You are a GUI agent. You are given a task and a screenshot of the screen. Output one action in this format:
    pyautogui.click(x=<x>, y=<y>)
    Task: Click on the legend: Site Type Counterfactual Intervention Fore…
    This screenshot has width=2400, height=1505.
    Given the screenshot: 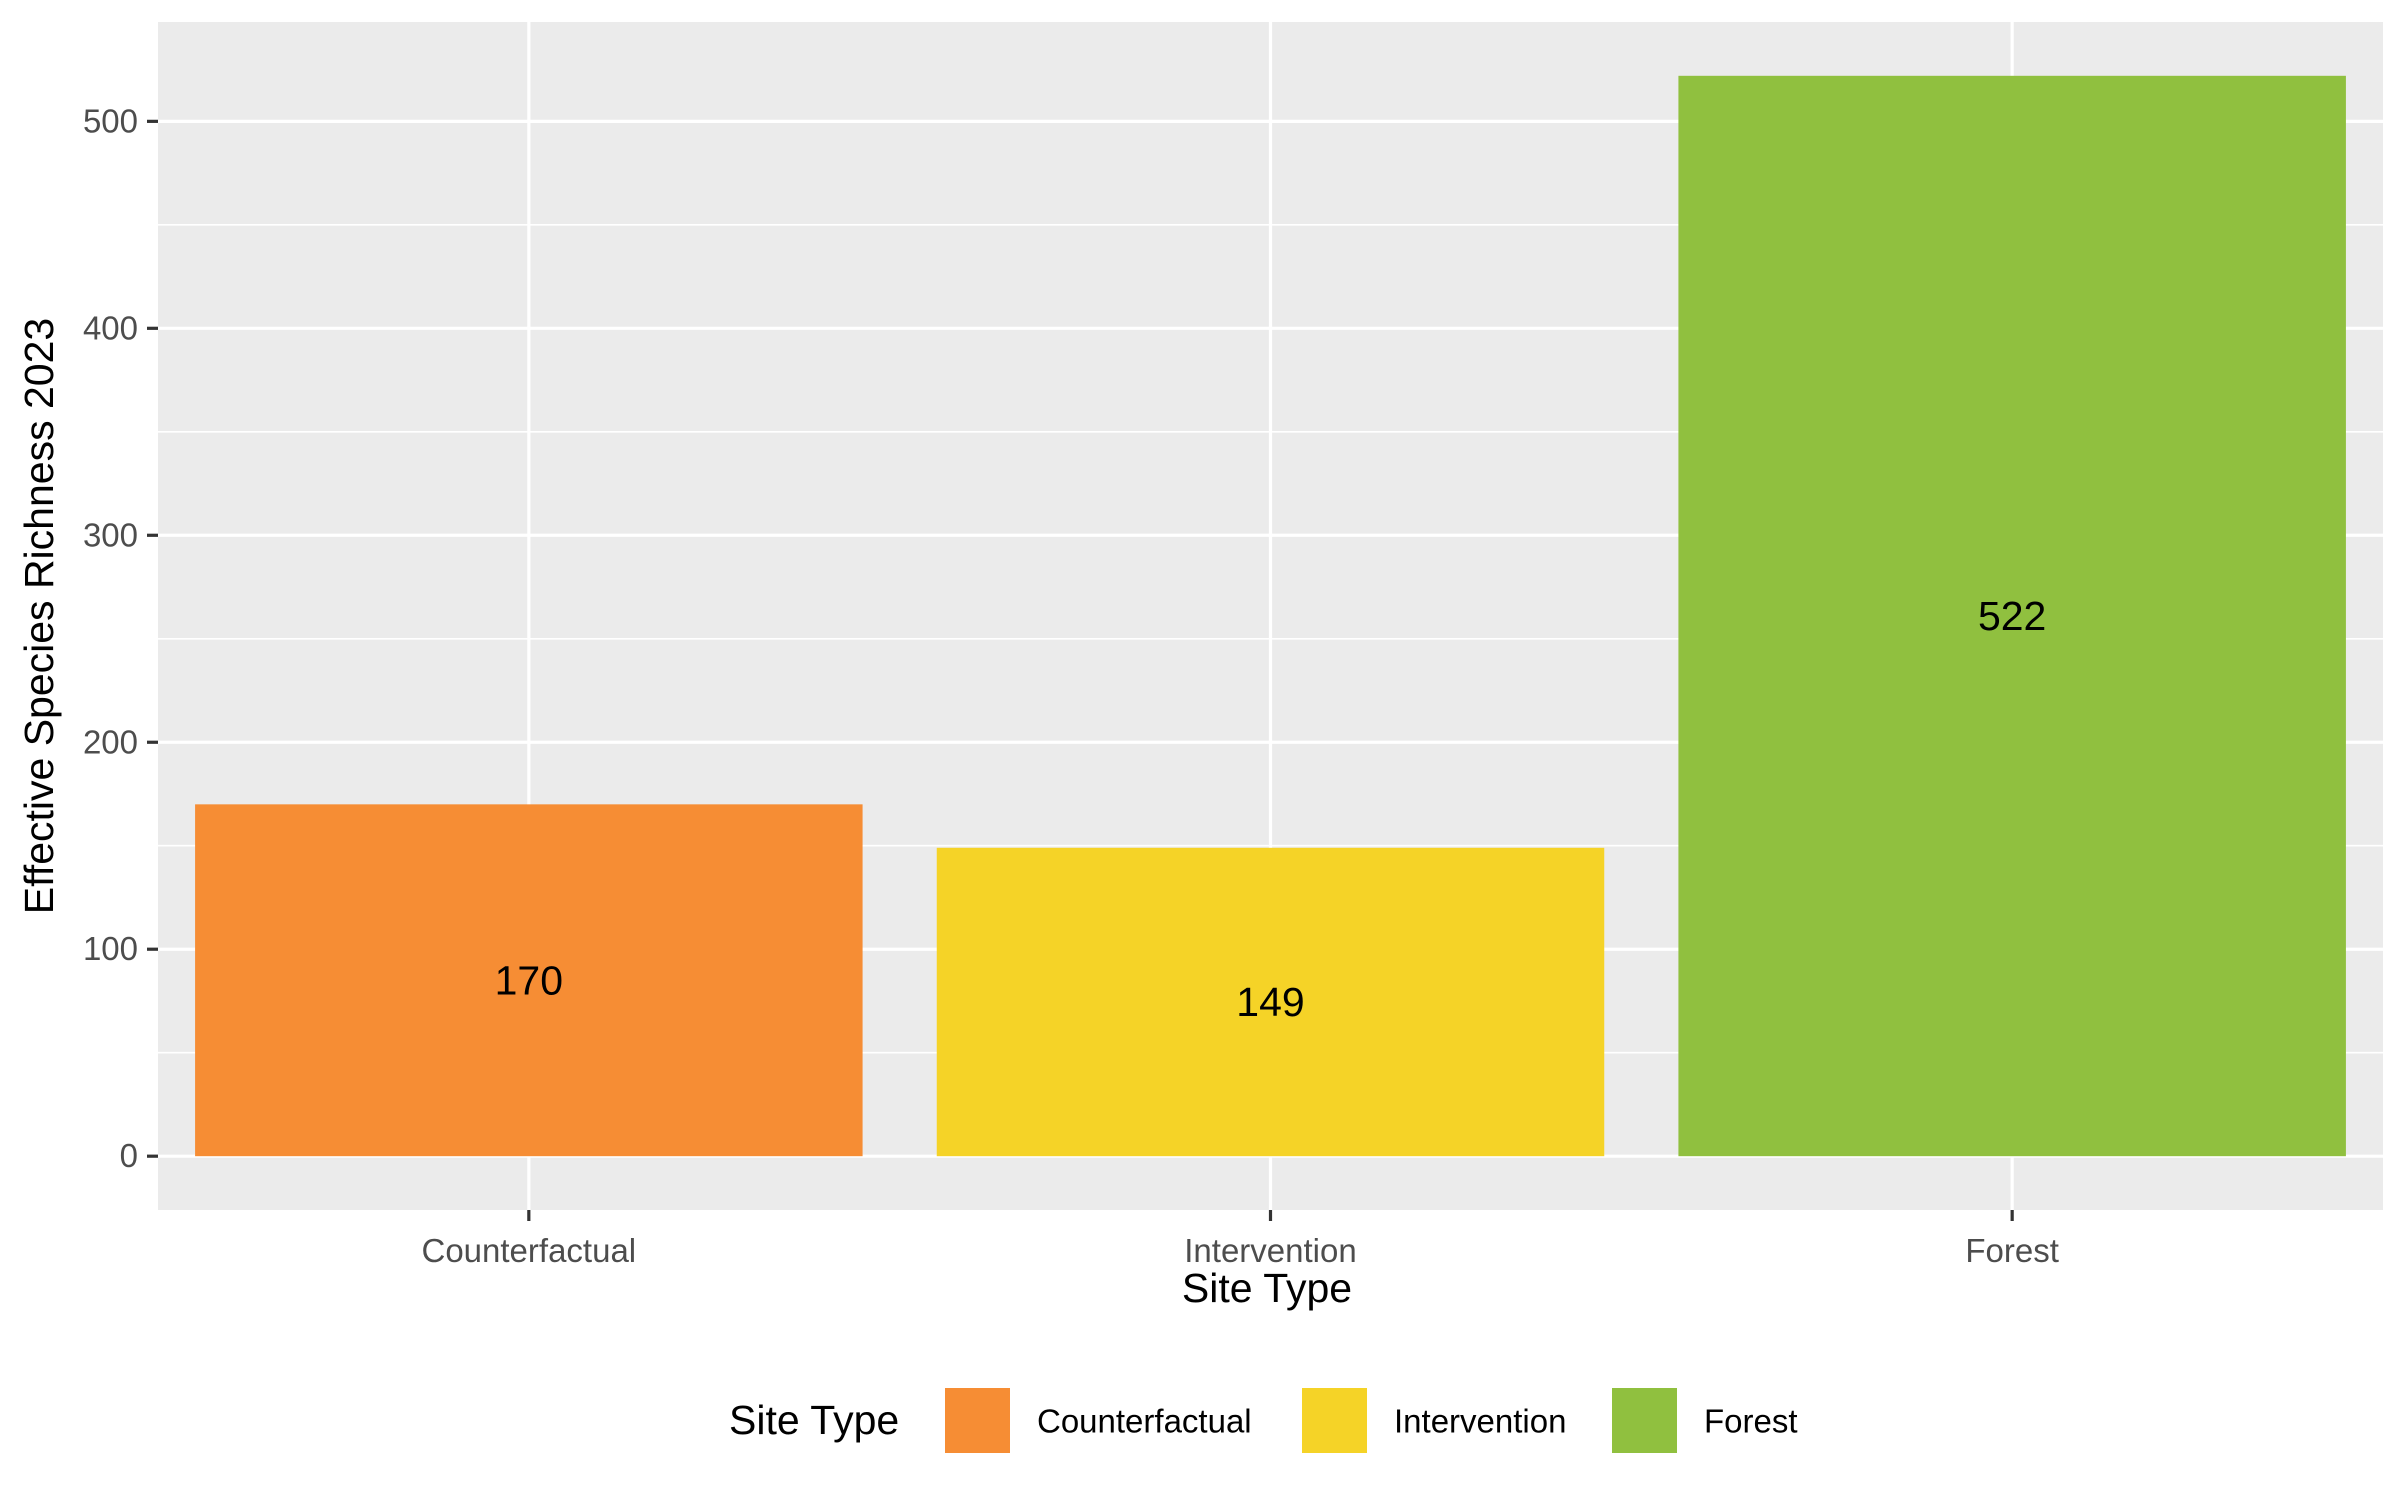 What is the action you would take?
    pyautogui.click(x=1263, y=1420)
    